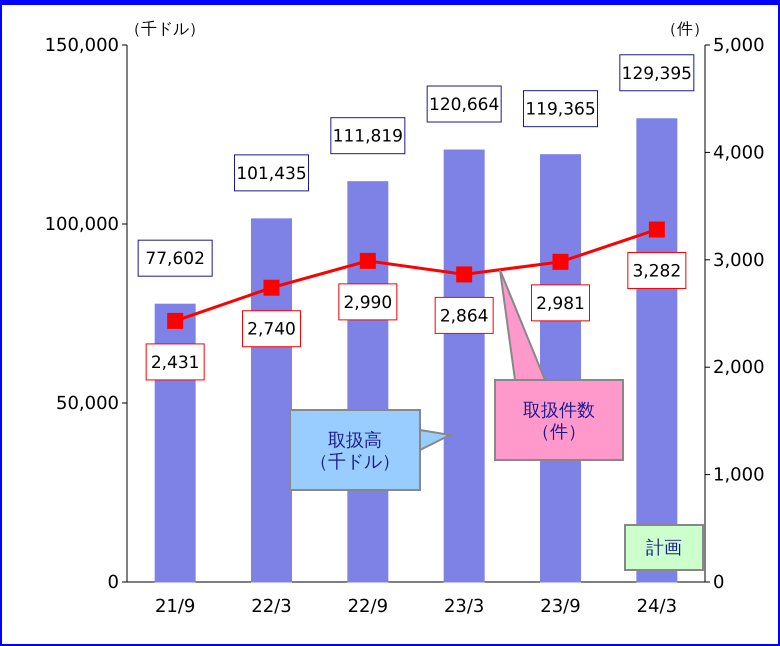 This screenshot has width=780, height=646. I want to click on data-label: 111,819, so click(367, 136).